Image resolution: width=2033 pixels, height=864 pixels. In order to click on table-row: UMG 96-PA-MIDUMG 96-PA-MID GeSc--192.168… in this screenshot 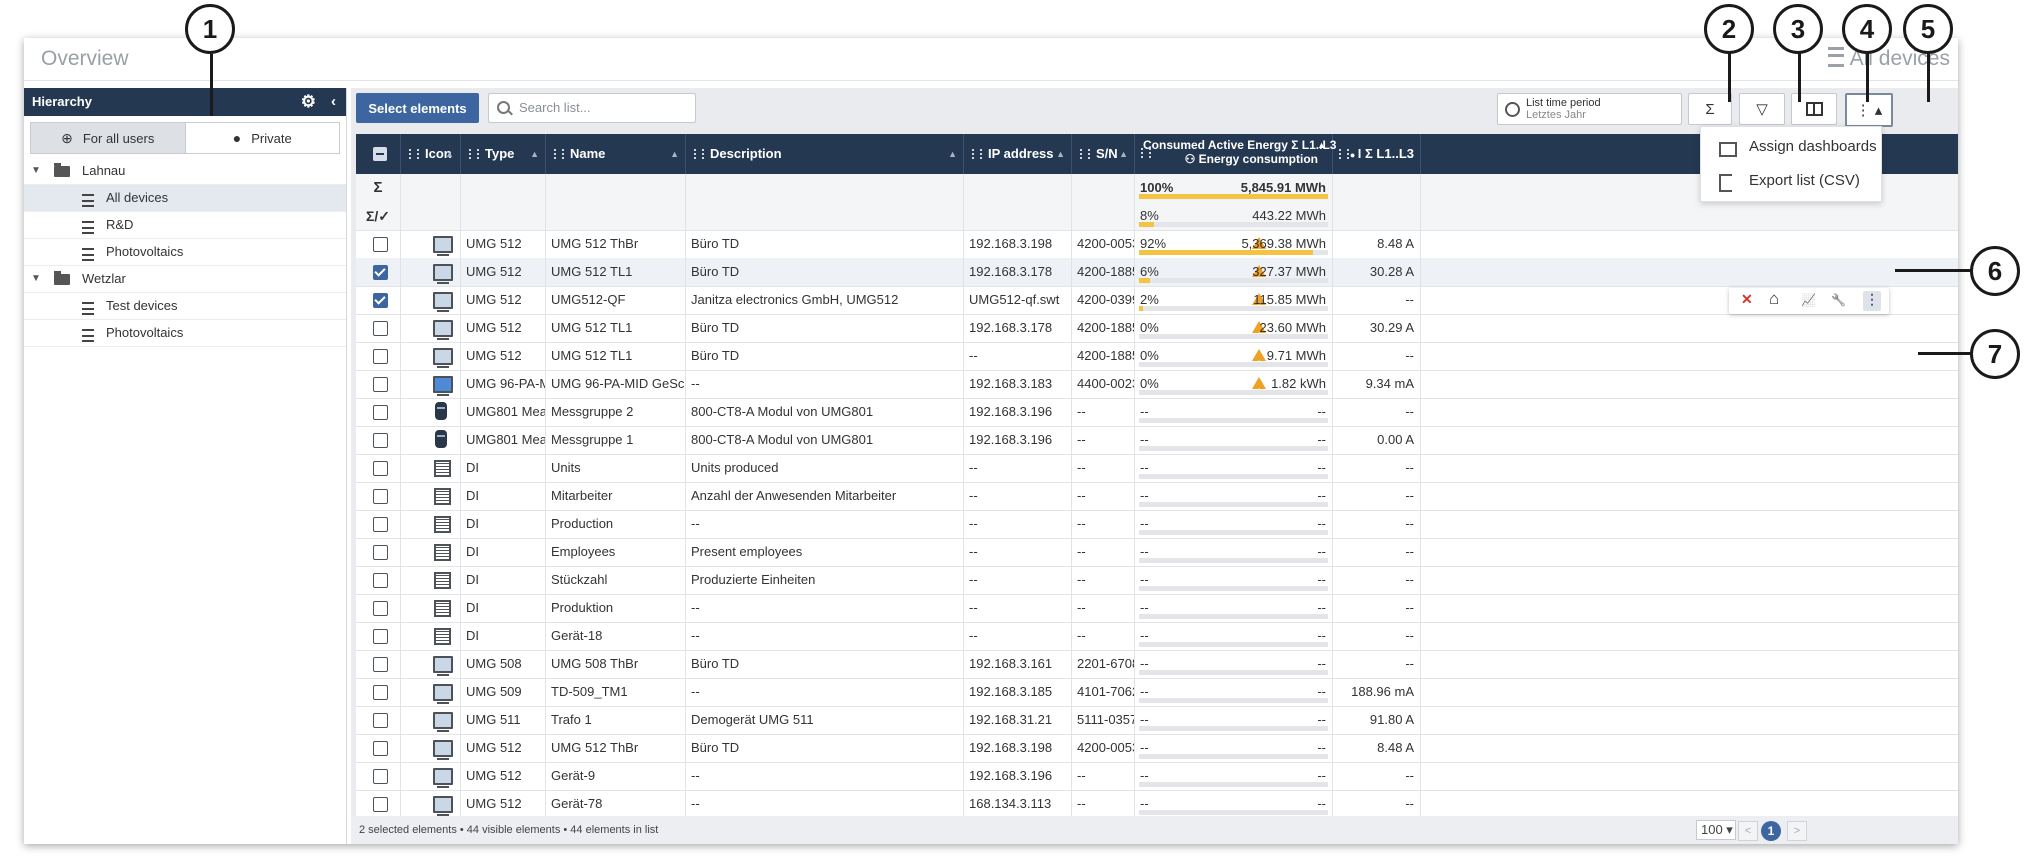, I will do `click(1157, 384)`.